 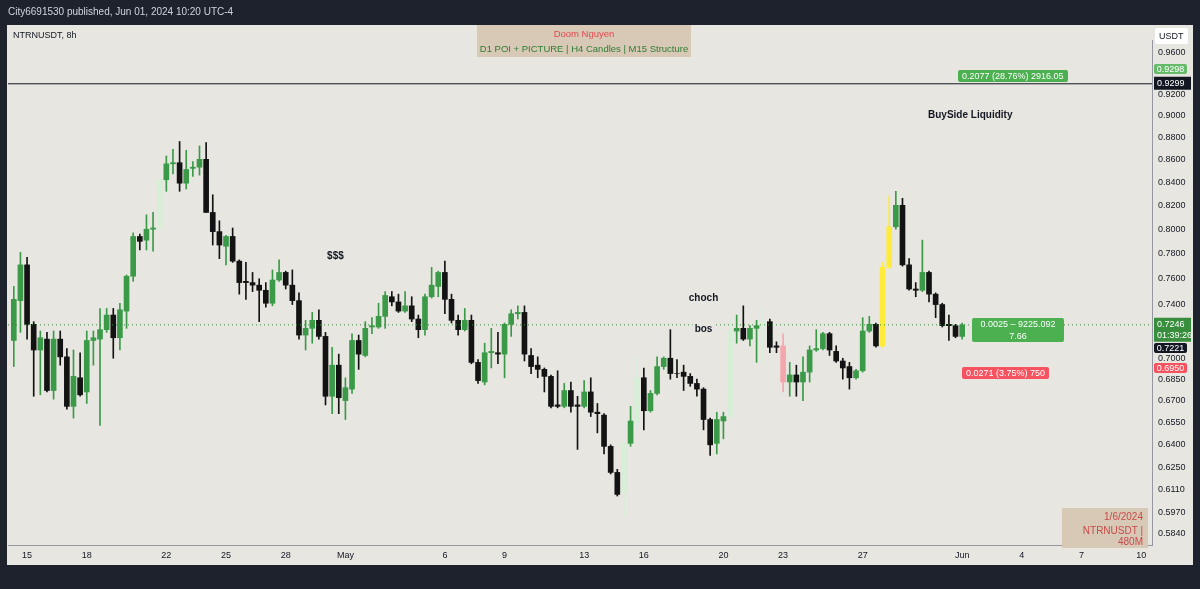 What do you see at coordinates (584, 554) in the screenshot?
I see `x-tick-label: 13` at bounding box center [584, 554].